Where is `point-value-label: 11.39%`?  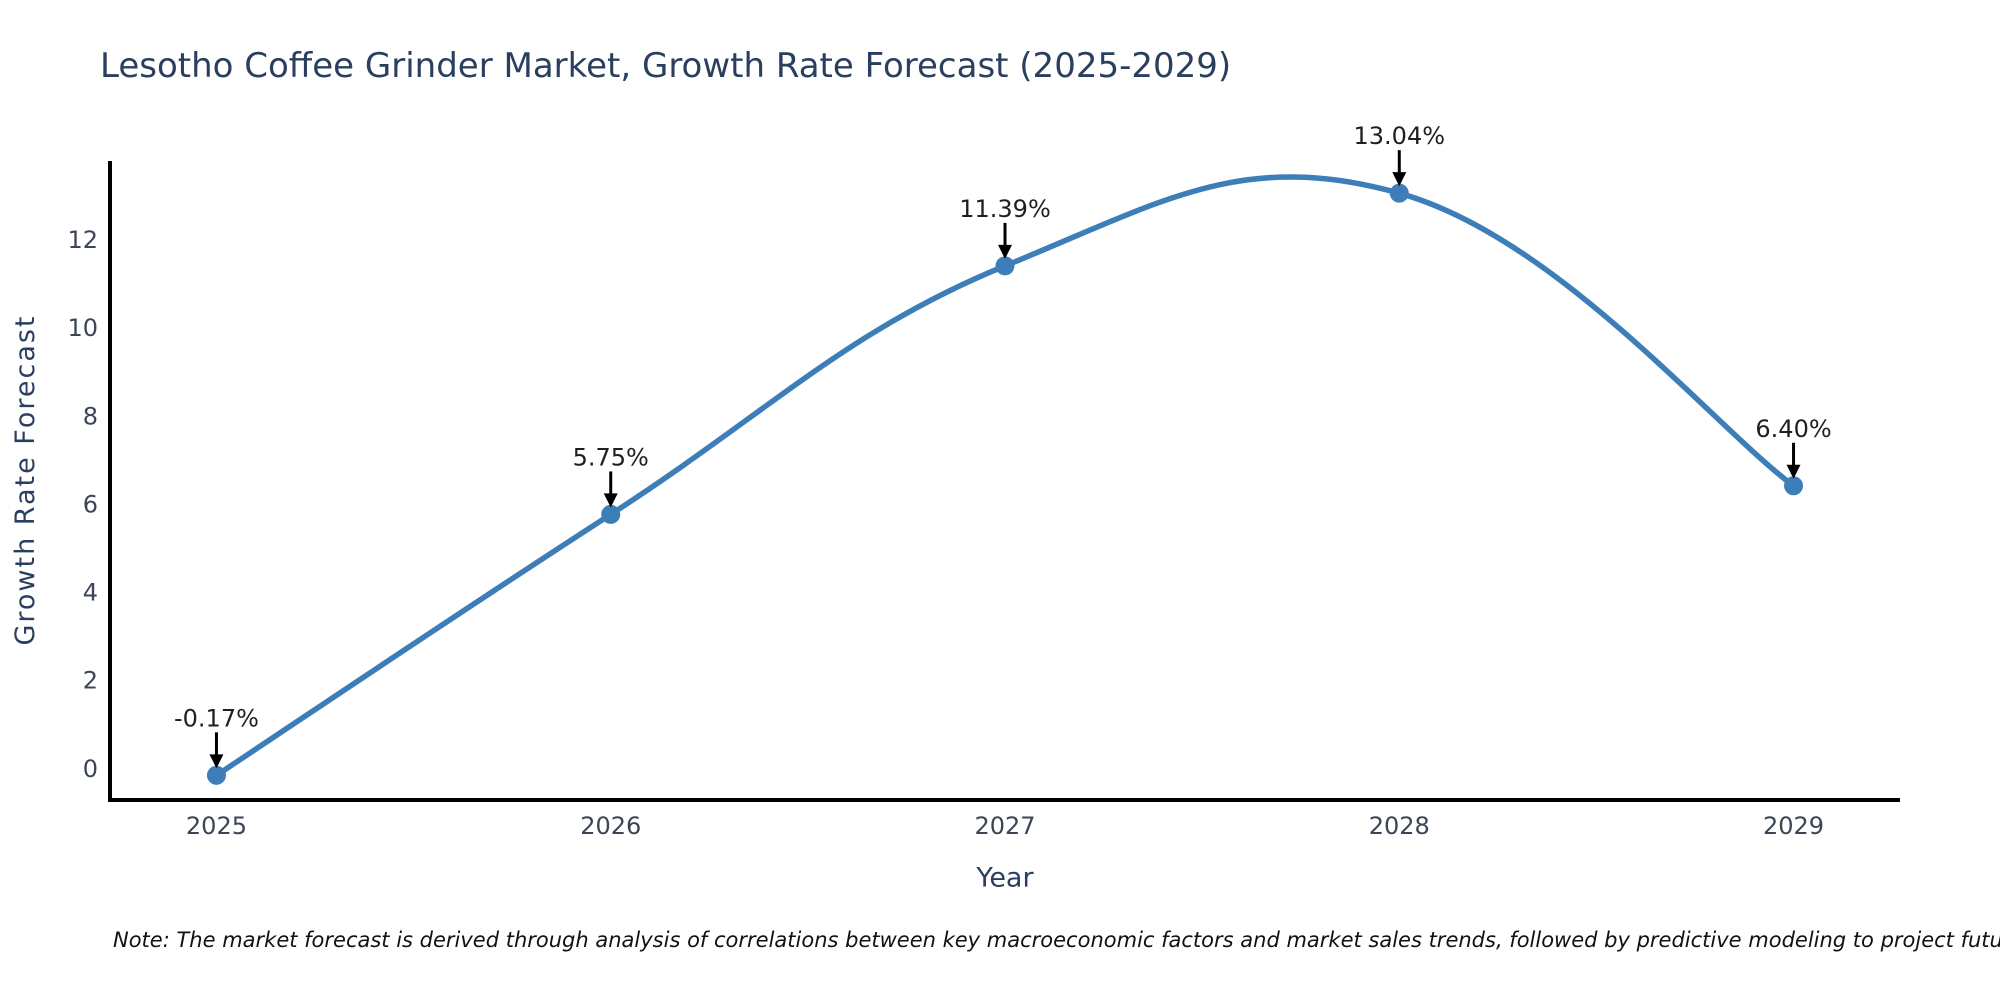
point-value-label: 11.39% is located at coordinates (1005, 209).